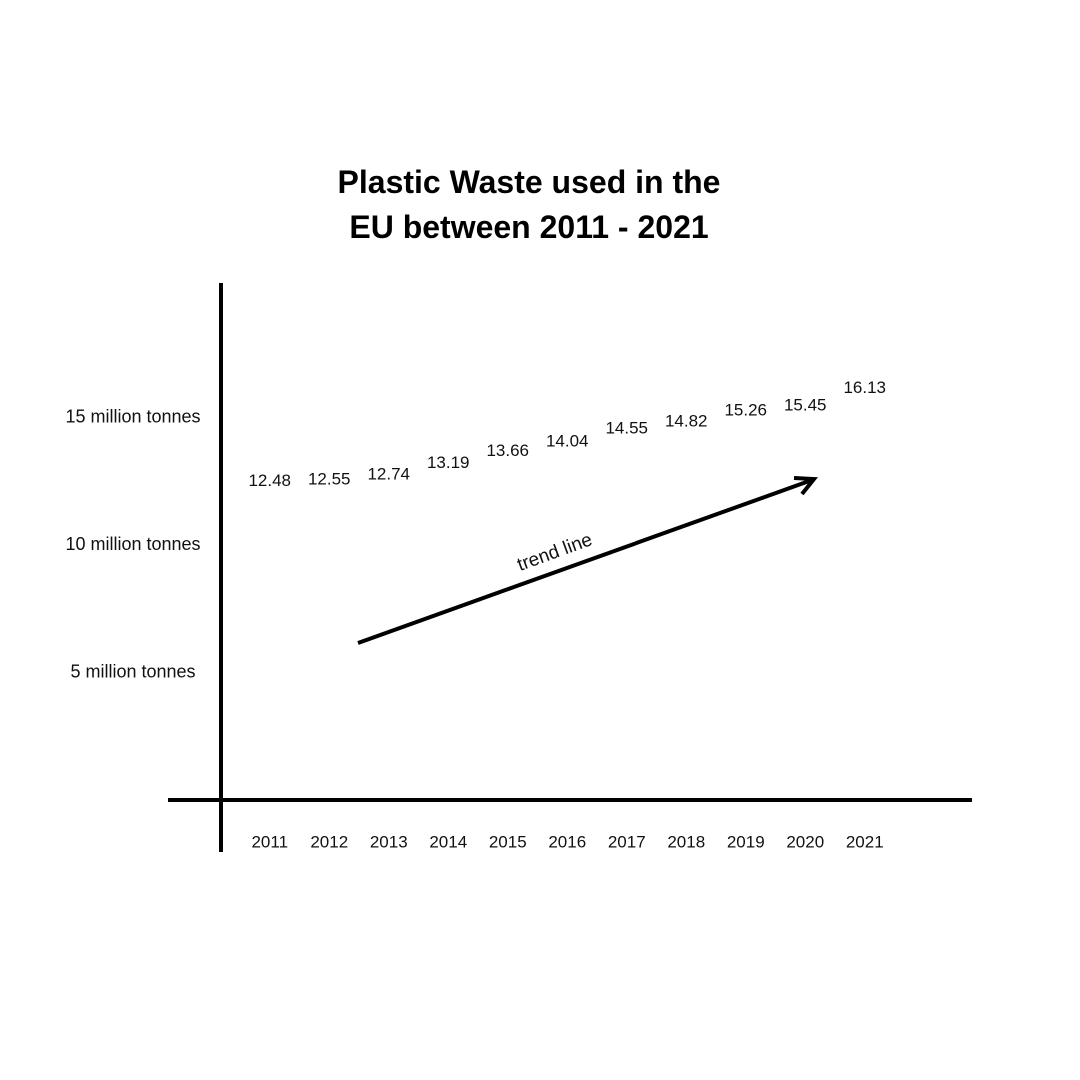  Describe the element at coordinates (507, 450) in the screenshot. I see `data-label: 13.66` at that location.